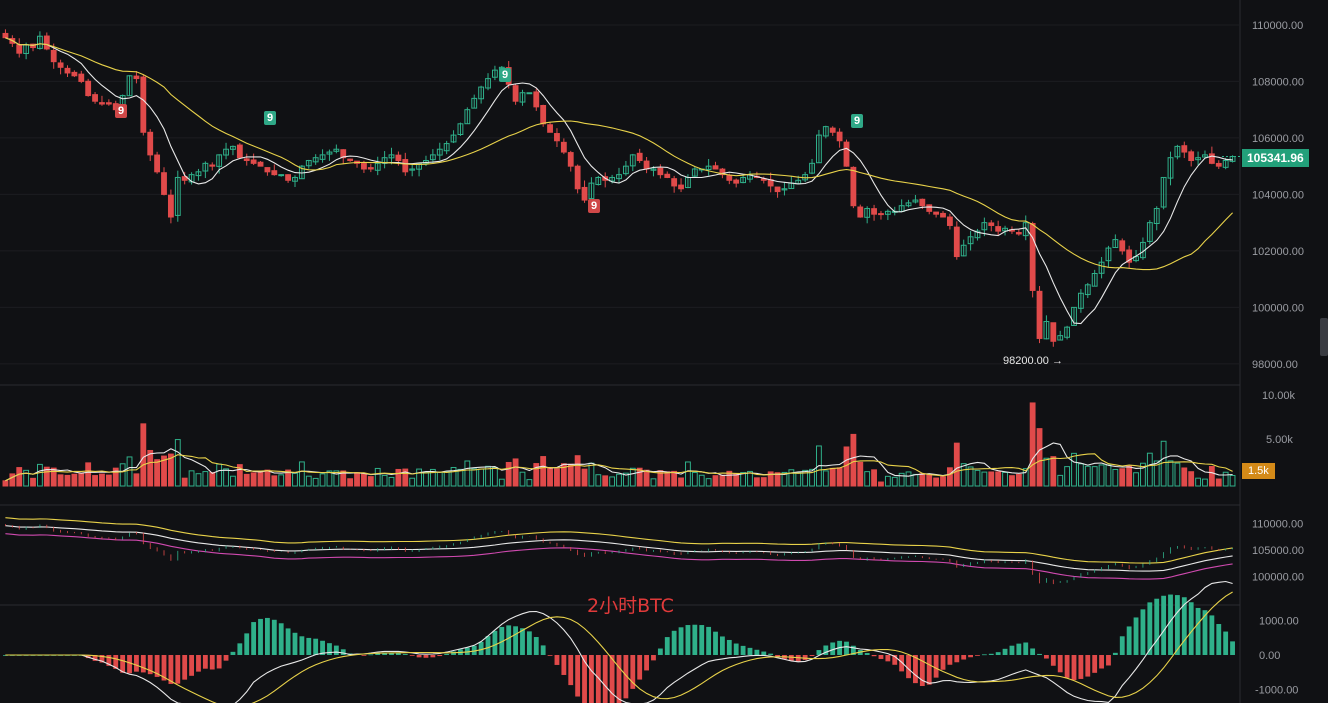 Image resolution: width=1328 pixels, height=703 pixels. I want to click on volume-tick-label: 5.00k, so click(1279, 440).